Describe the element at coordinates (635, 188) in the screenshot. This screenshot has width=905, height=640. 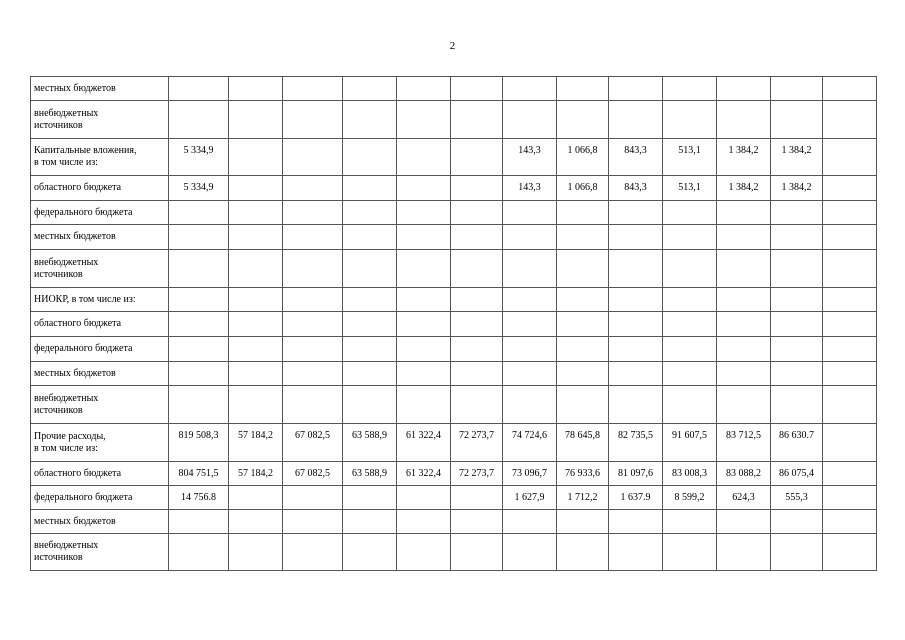
I see `value-cell: 843,3` at that location.